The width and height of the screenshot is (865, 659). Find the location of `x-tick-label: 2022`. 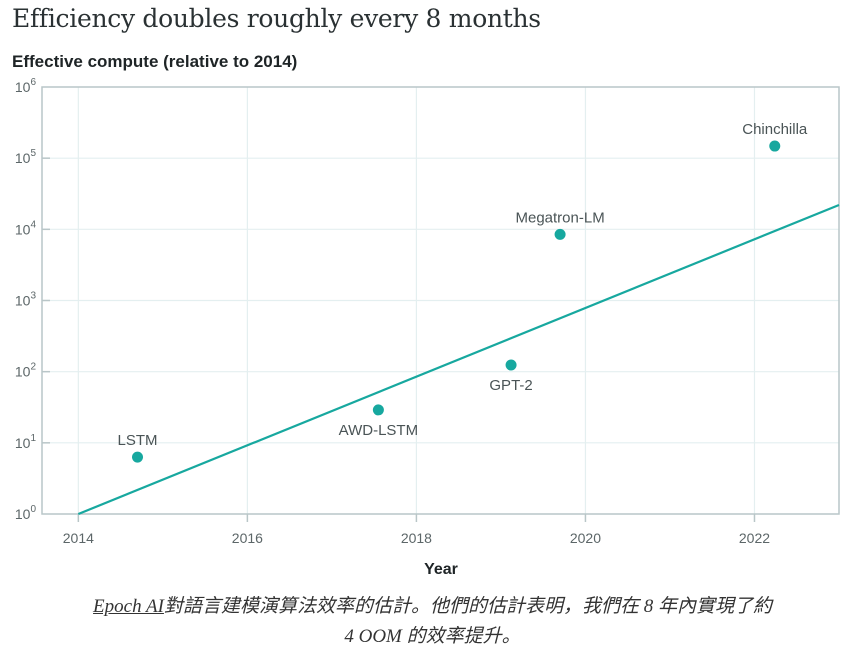

x-tick-label: 2022 is located at coordinates (754, 538).